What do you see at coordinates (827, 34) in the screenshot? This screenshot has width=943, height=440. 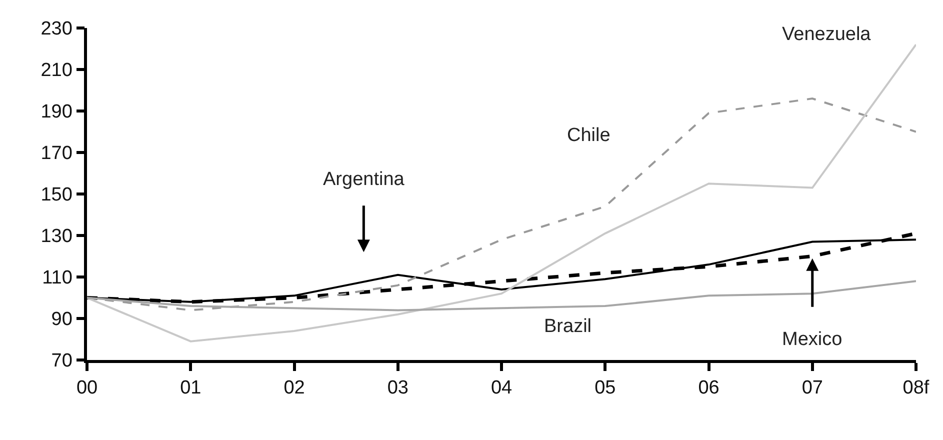 I see `series-label: Venezuela` at bounding box center [827, 34].